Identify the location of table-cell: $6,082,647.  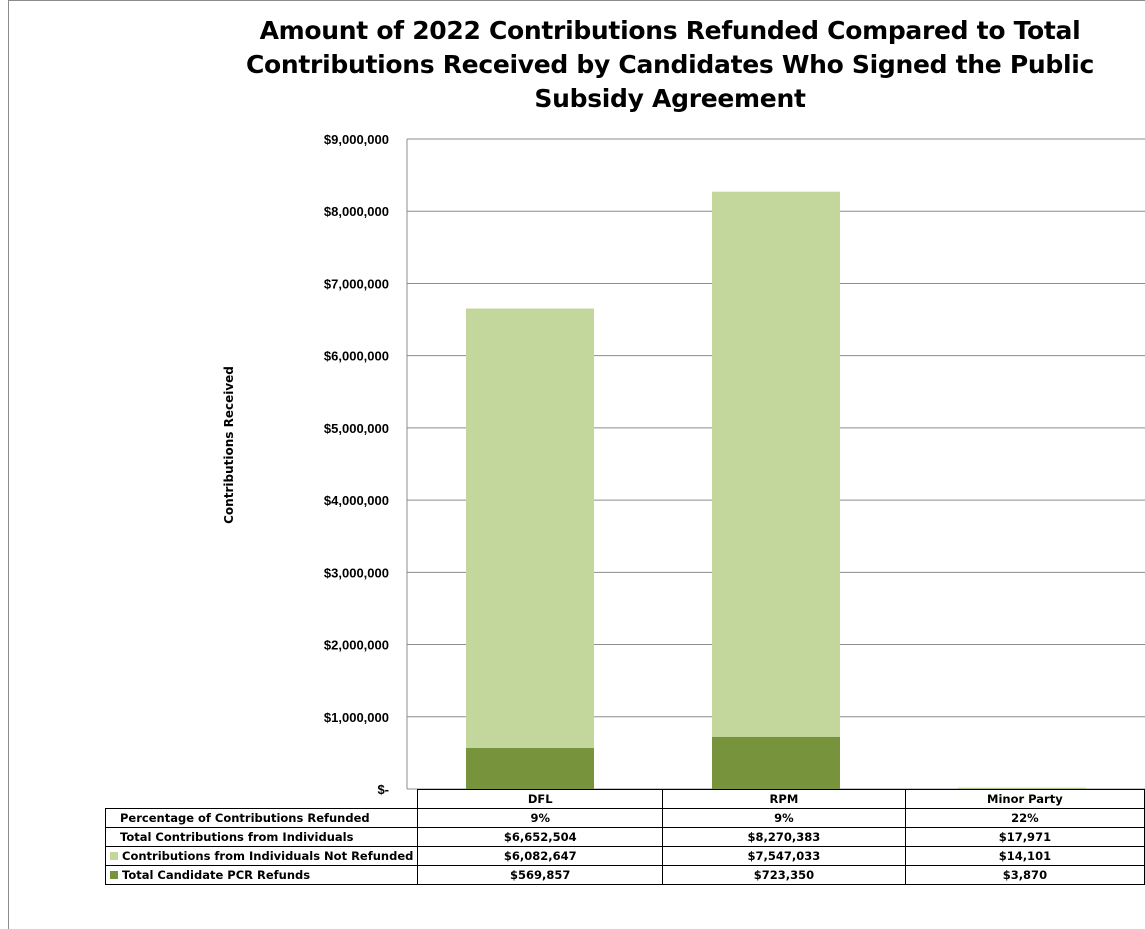
(540, 856).